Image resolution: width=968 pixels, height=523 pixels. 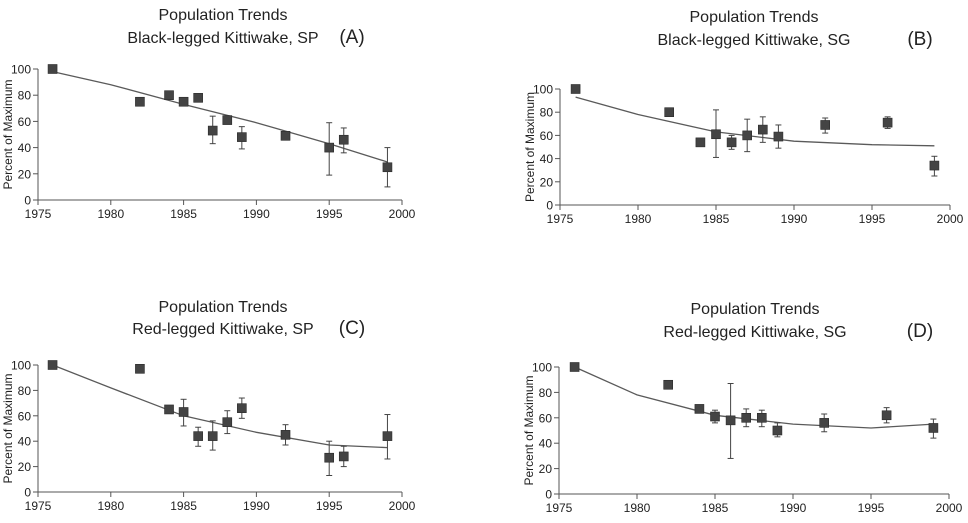 I want to click on panel-letter: (B), so click(x=919, y=39).